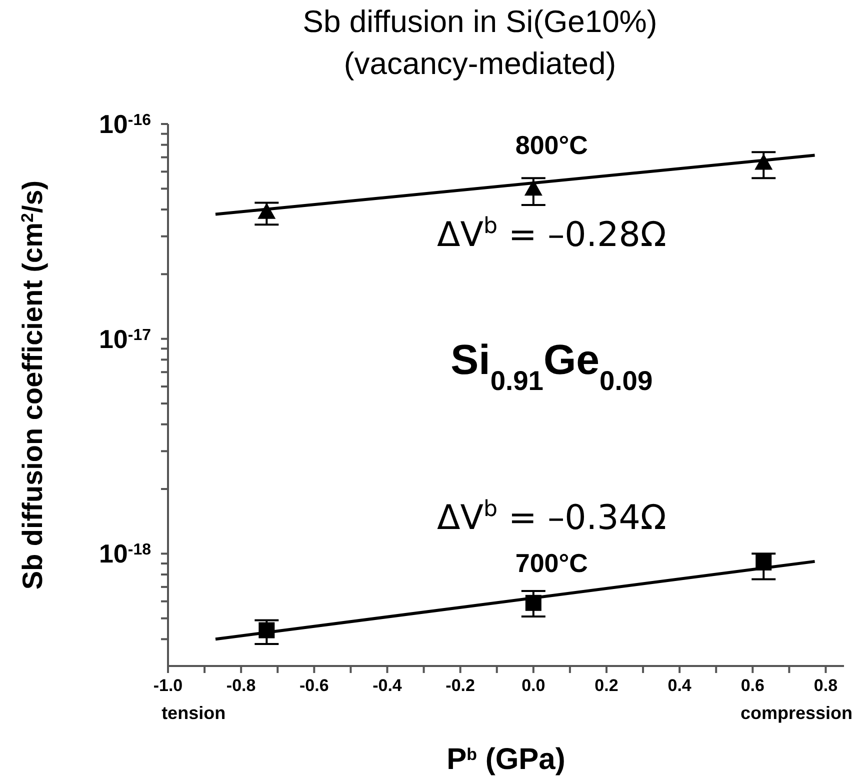  Describe the element at coordinates (480, 21) in the screenshot. I see `chart-title: Sb diffusion in Si(Ge10%)` at that location.